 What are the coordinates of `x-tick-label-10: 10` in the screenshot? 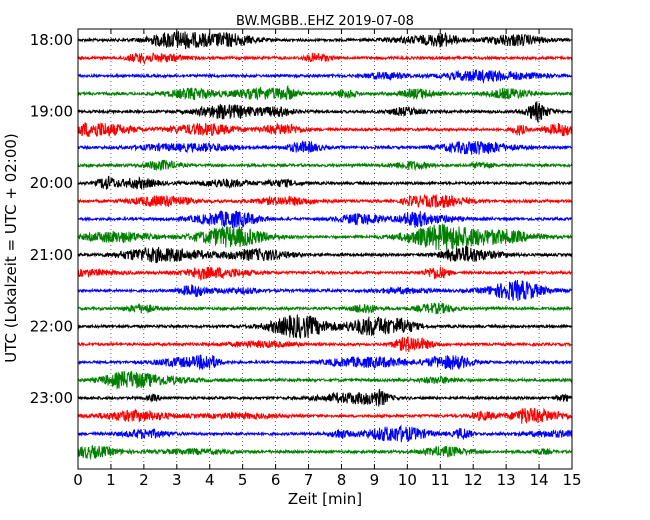 It's located at (407, 480).